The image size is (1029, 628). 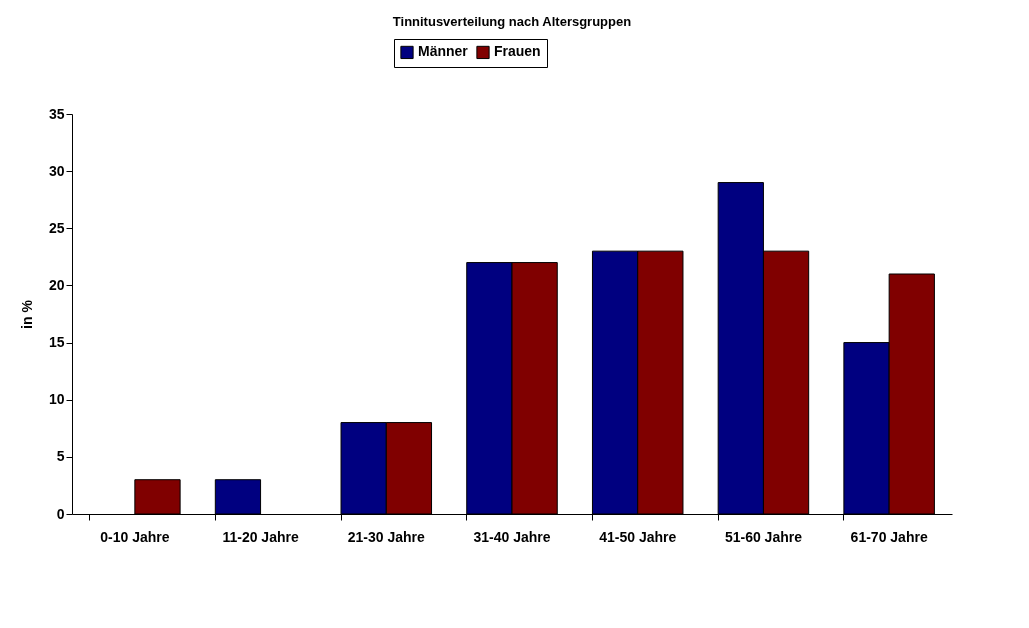 I want to click on legend-label: Männer, so click(x=443, y=51).